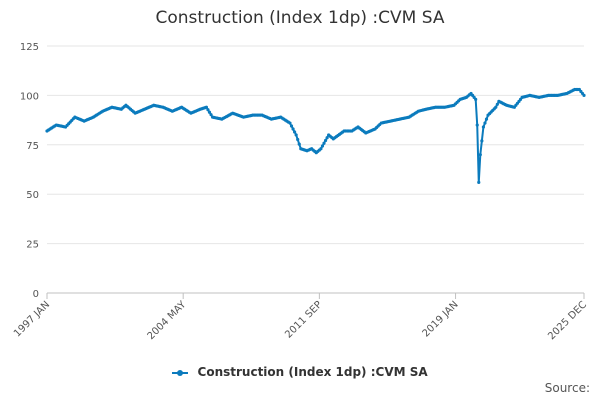 The width and height of the screenshot is (600, 400). I want to click on y-tick-label: 25, so click(32, 245).